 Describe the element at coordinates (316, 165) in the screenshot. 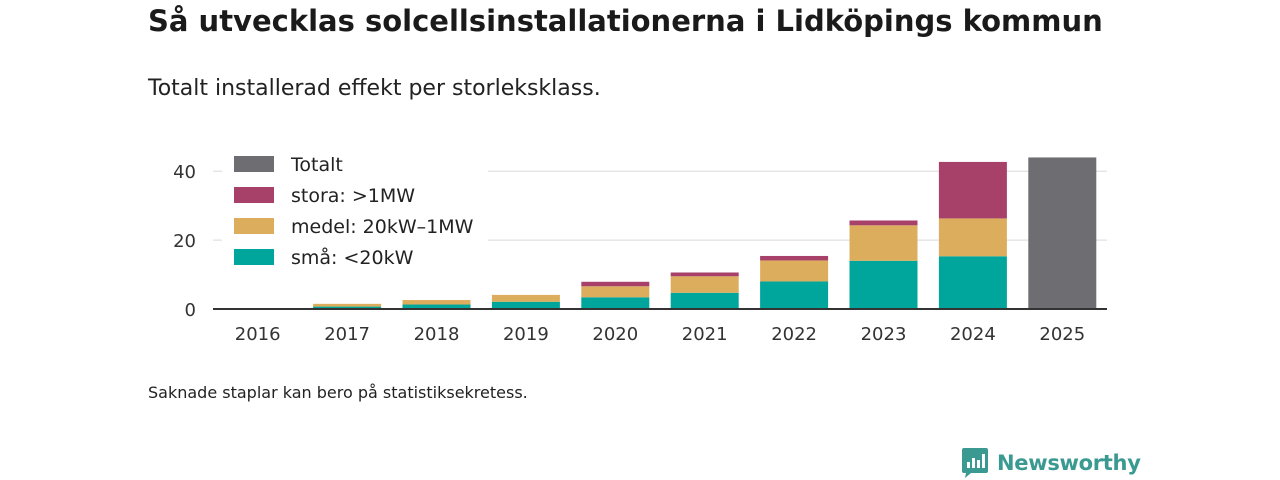

I see `legend-label: Totalt` at that location.